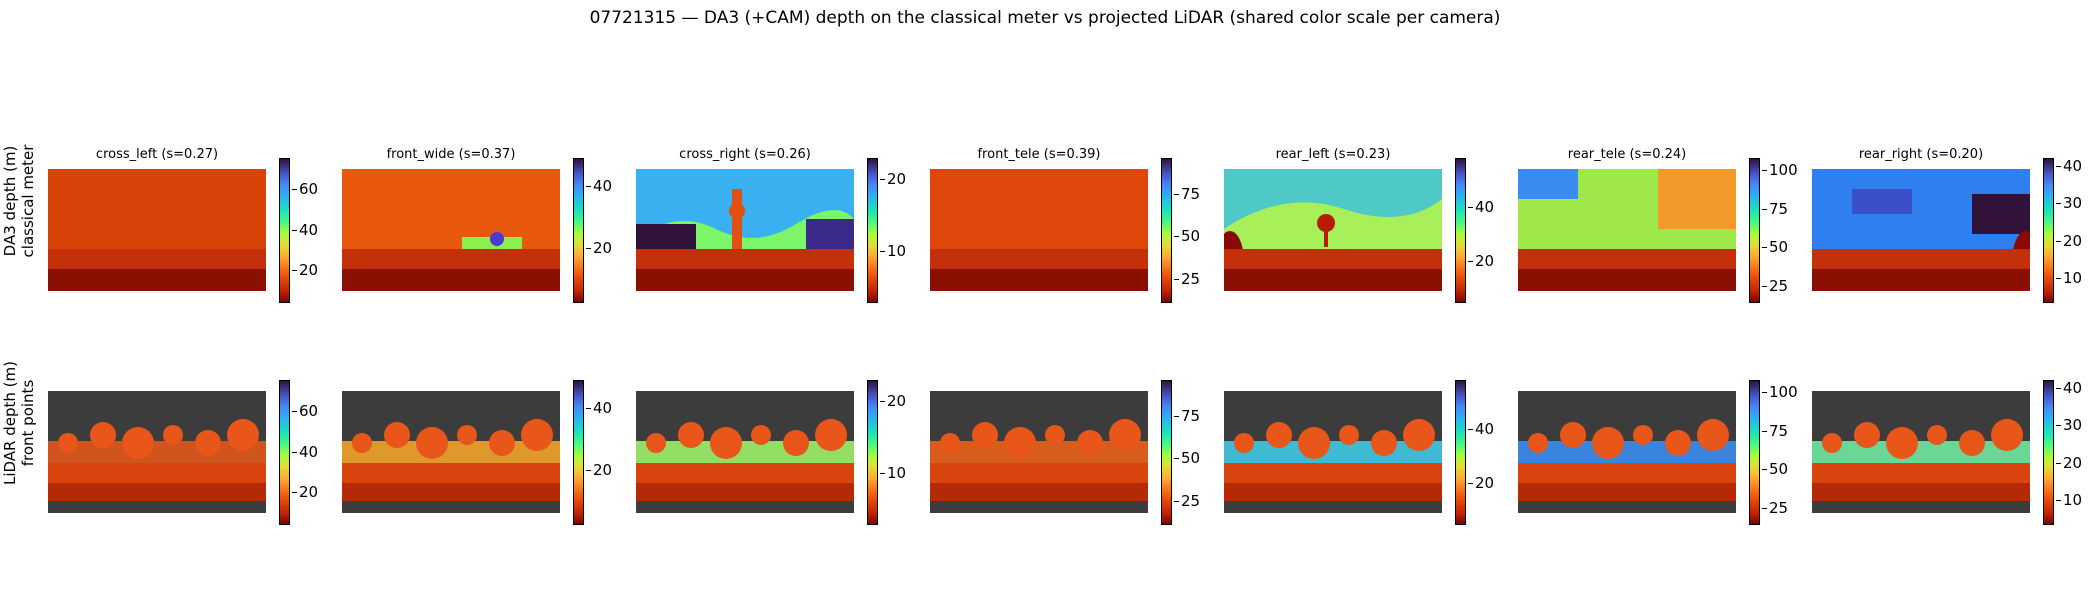 The image size is (2090, 616). Describe the element at coordinates (157, 452) in the screenshot. I see `lidar-depth-map-cross_left` at that location.